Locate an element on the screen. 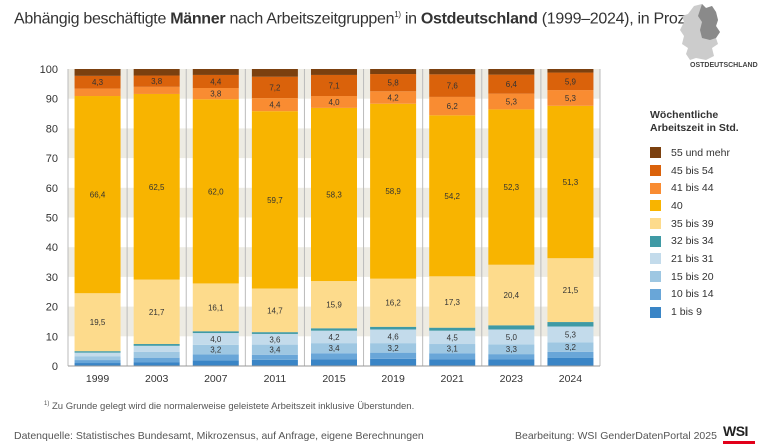 Image resolution: width=768 pixels, height=448 pixels. data-label: 3,6 is located at coordinates (275, 339).